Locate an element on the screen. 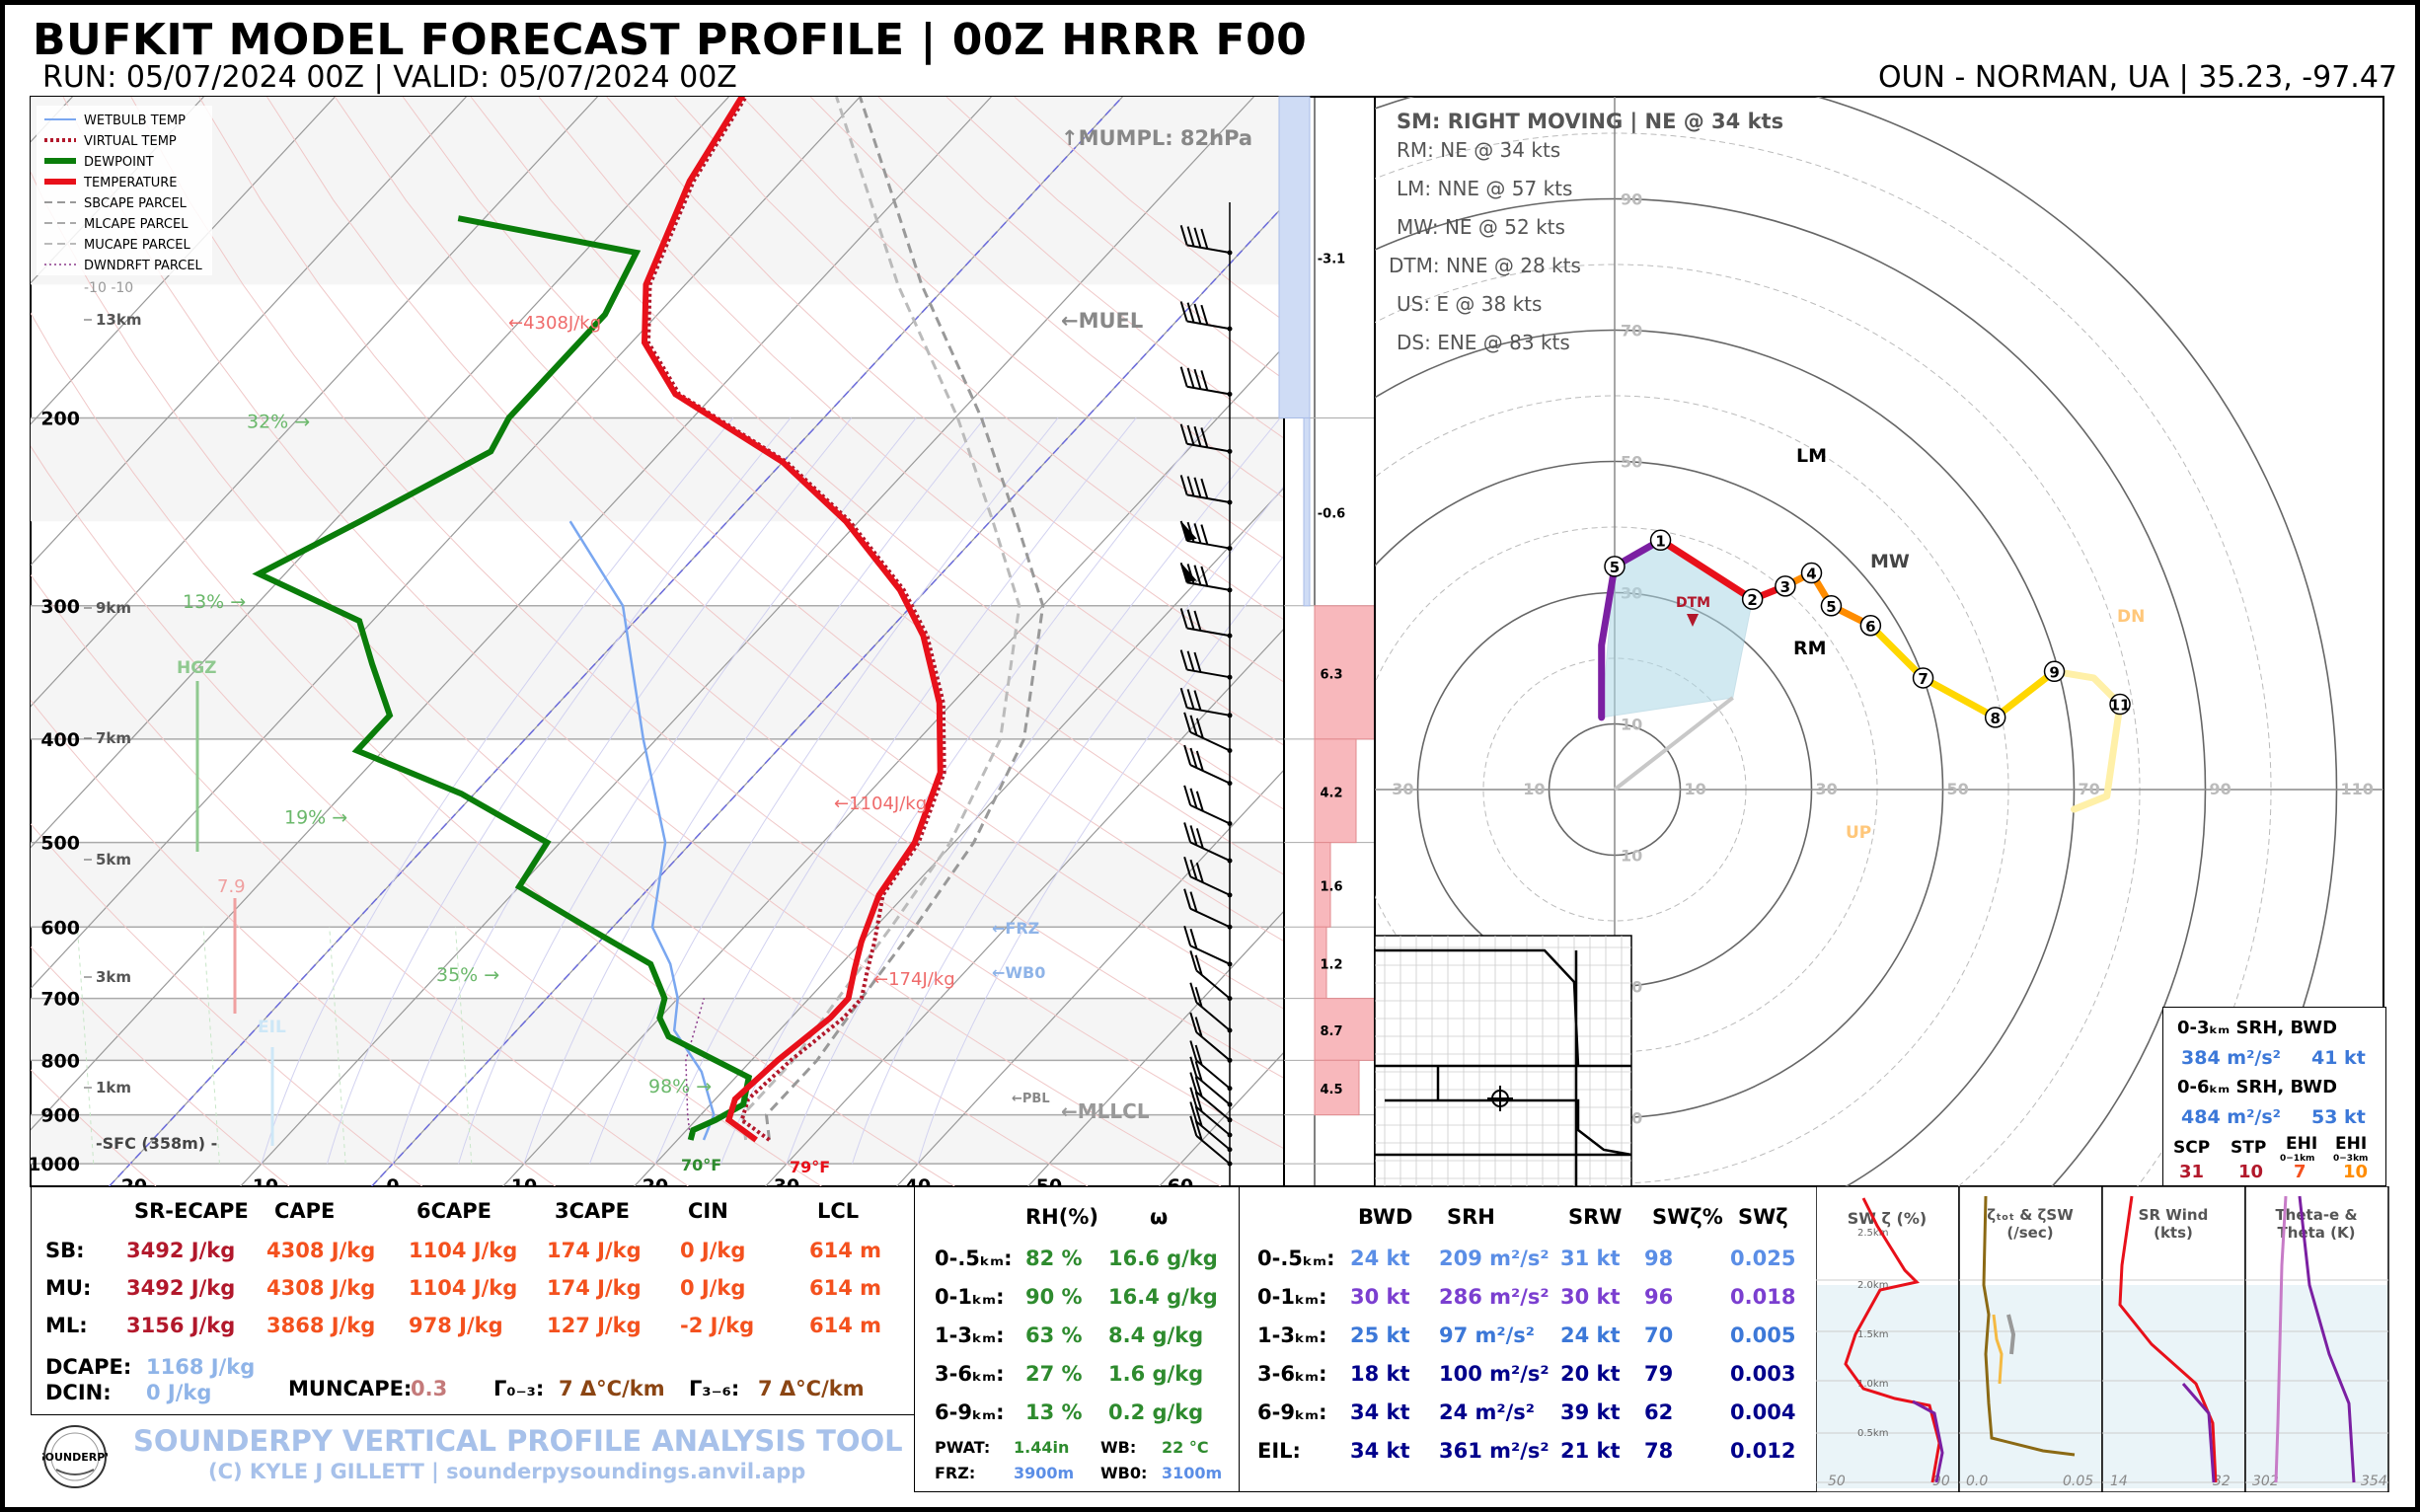 The height and width of the screenshot is (1512, 2420). kinematic-value: 25 kt is located at coordinates (1380, 1335).